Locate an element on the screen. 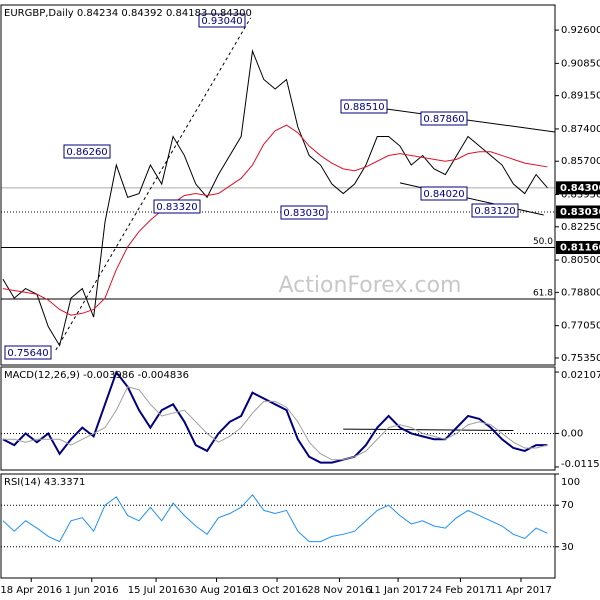 The image size is (600, 600). level-label: 50.0 is located at coordinates (543, 242).